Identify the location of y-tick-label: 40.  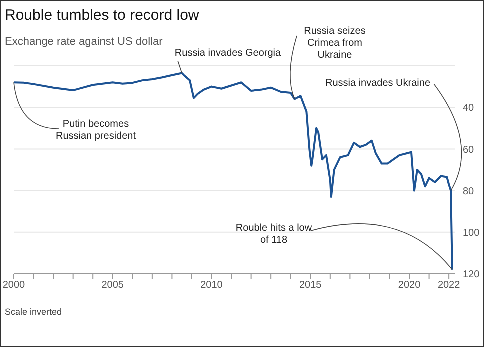
(469, 108).